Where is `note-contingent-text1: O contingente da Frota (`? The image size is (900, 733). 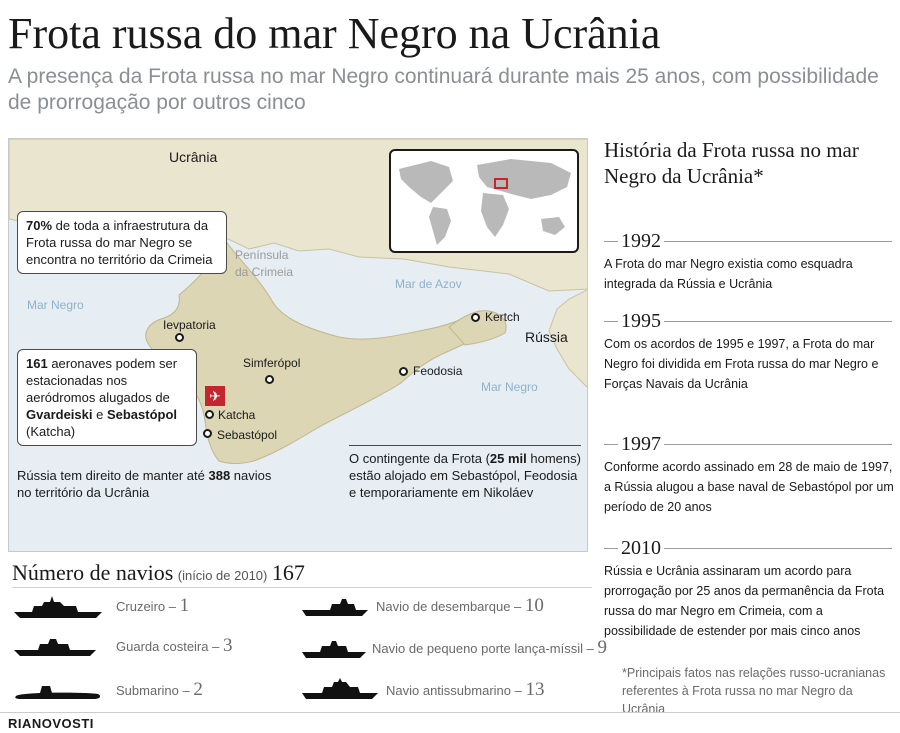 note-contingent-text1: O contingente da Frota ( is located at coordinates (419, 458).